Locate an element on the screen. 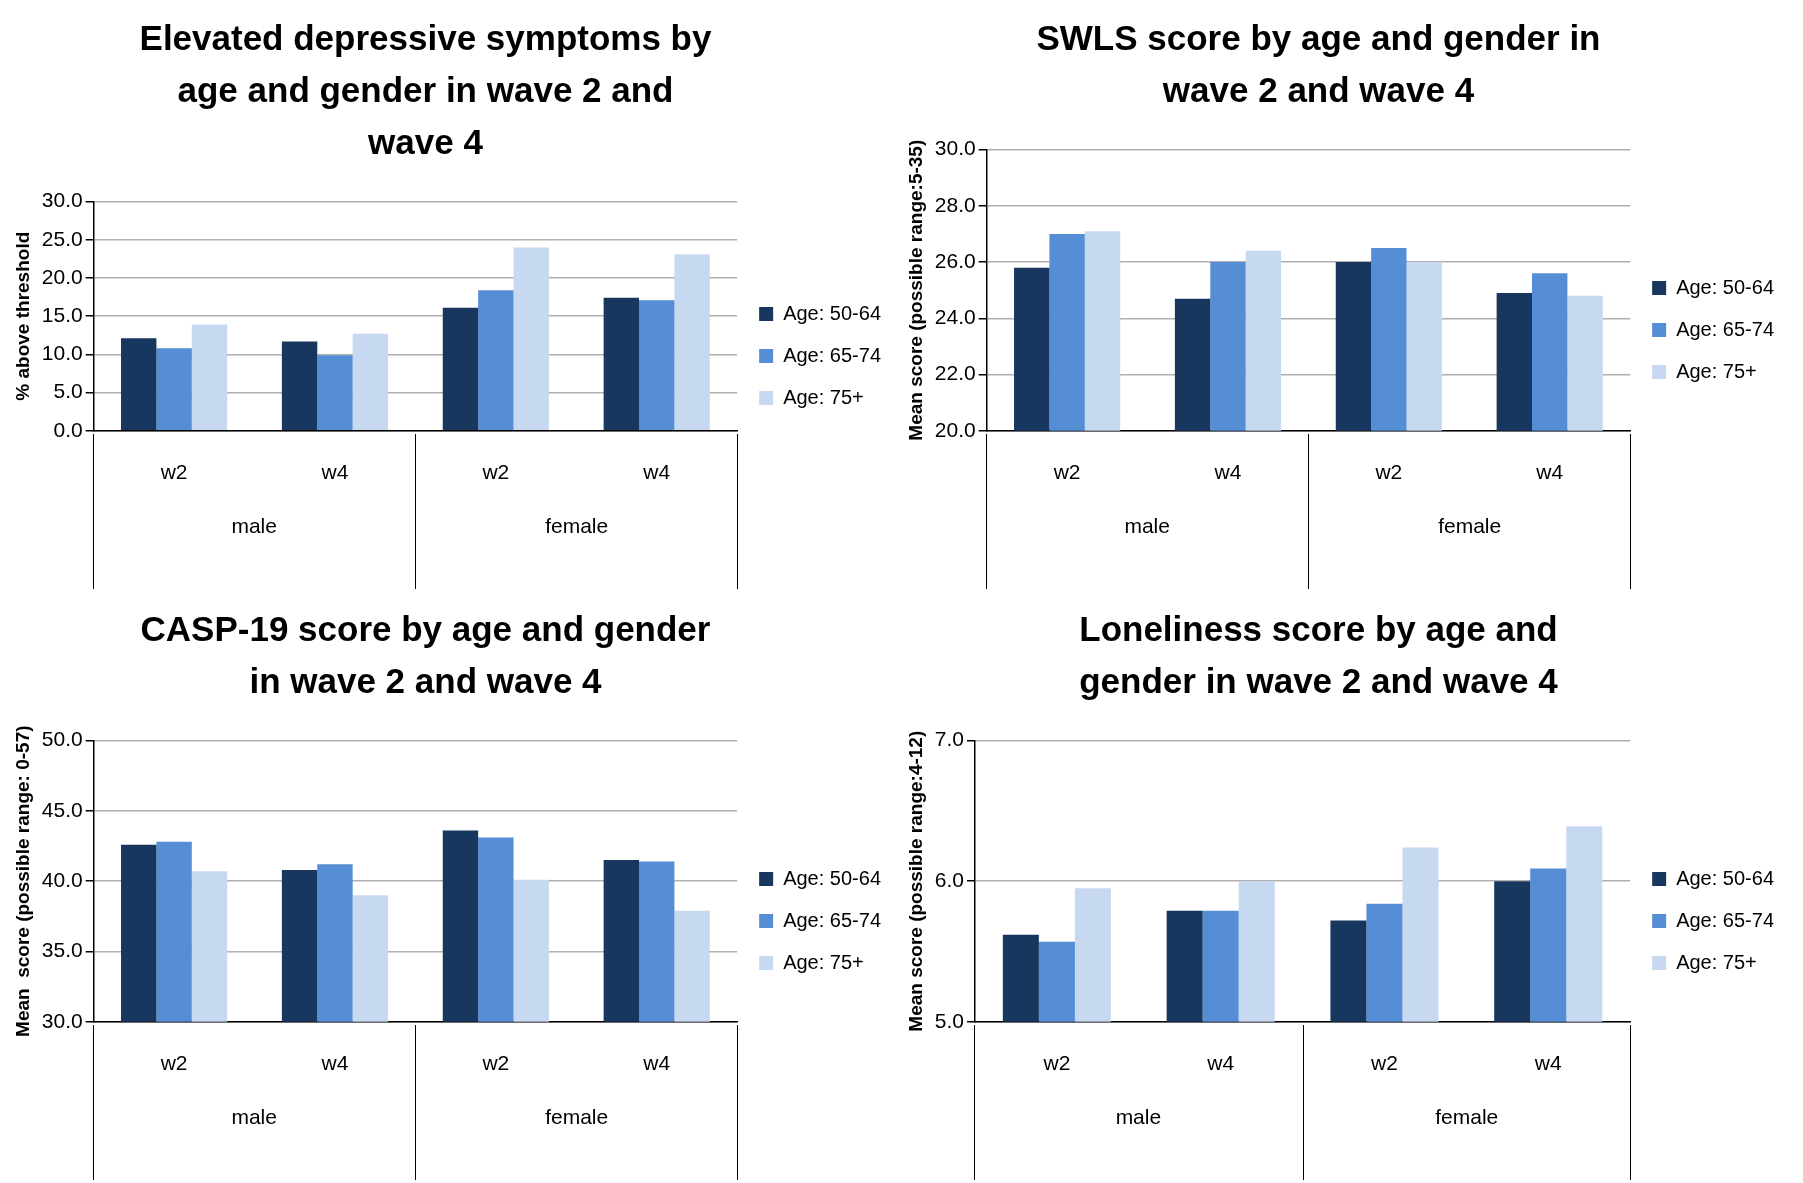  y-tick-label: 28.0 is located at coordinates (955, 204).